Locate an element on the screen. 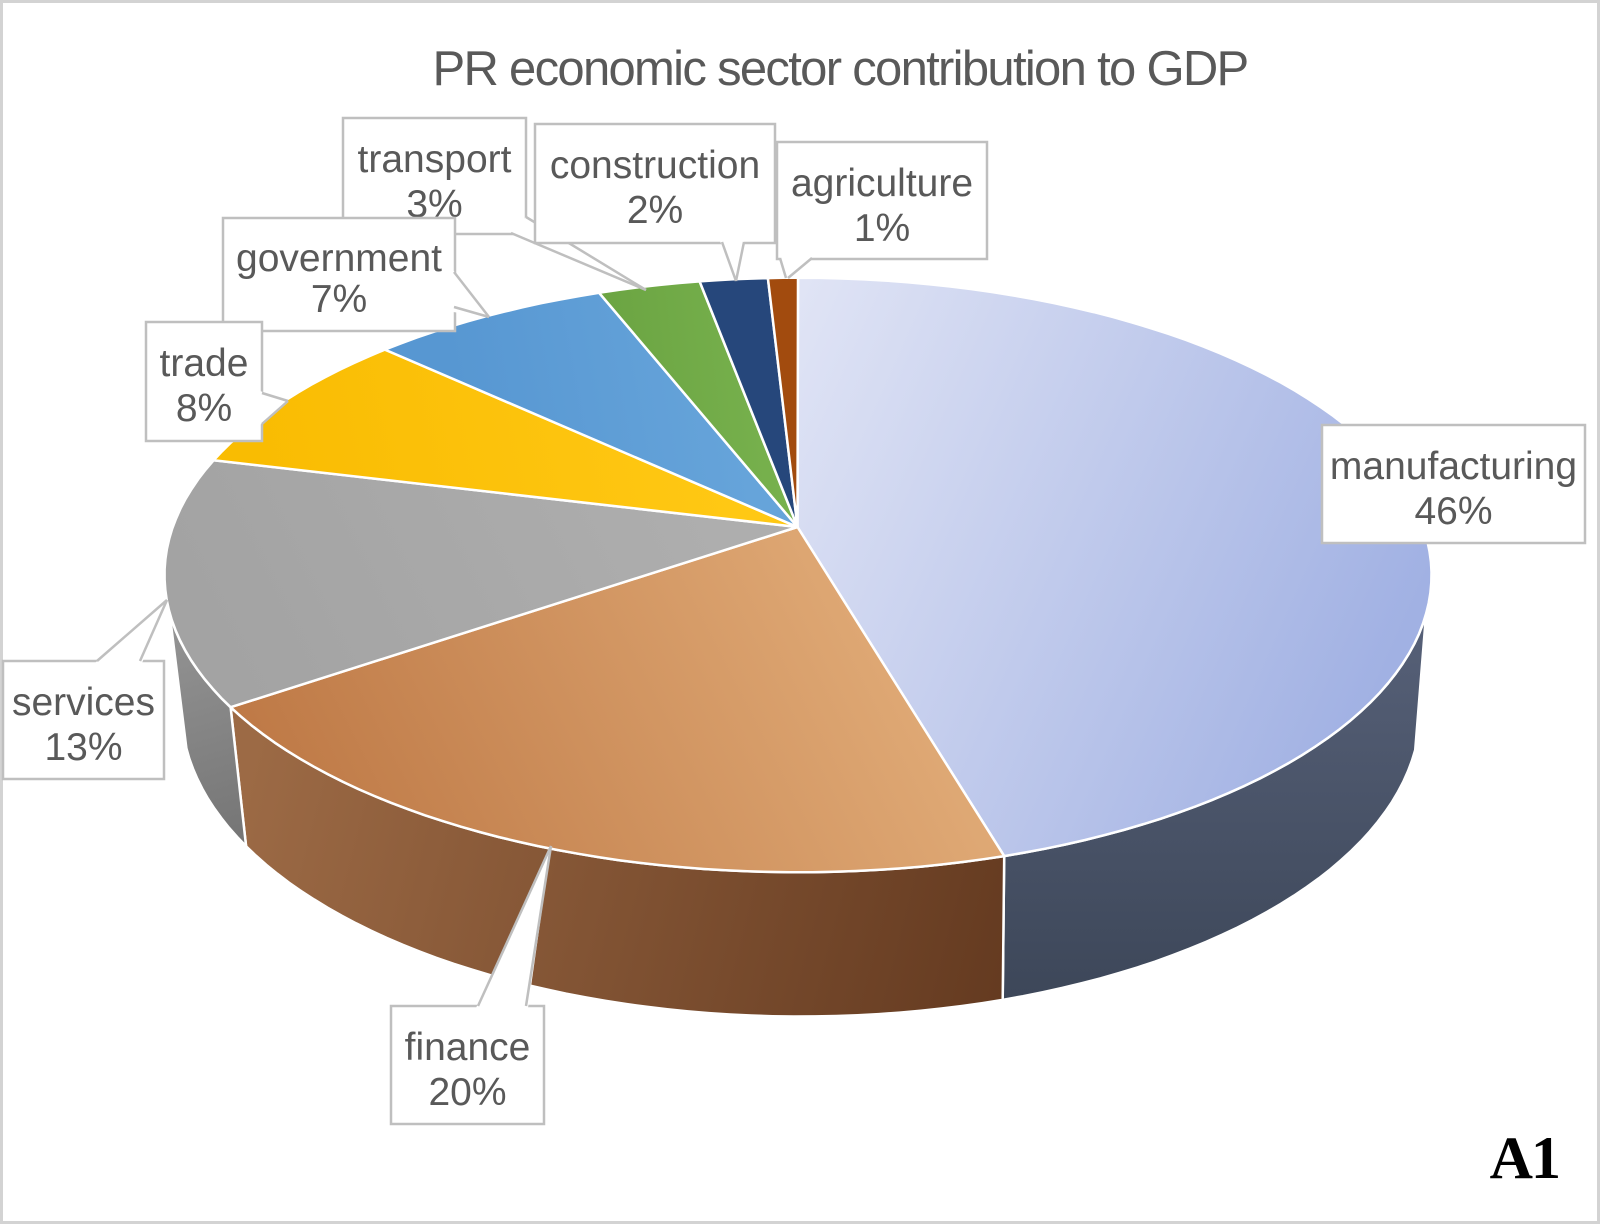  svg-text: construction is located at coordinates (655, 165).